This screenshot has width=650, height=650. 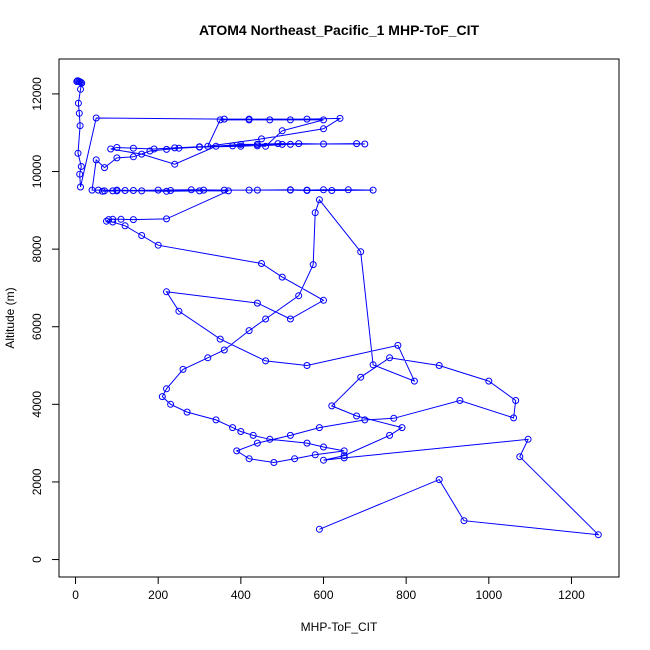 What do you see at coordinates (75, 595) in the screenshot?
I see `x-tick-label: 0` at bounding box center [75, 595].